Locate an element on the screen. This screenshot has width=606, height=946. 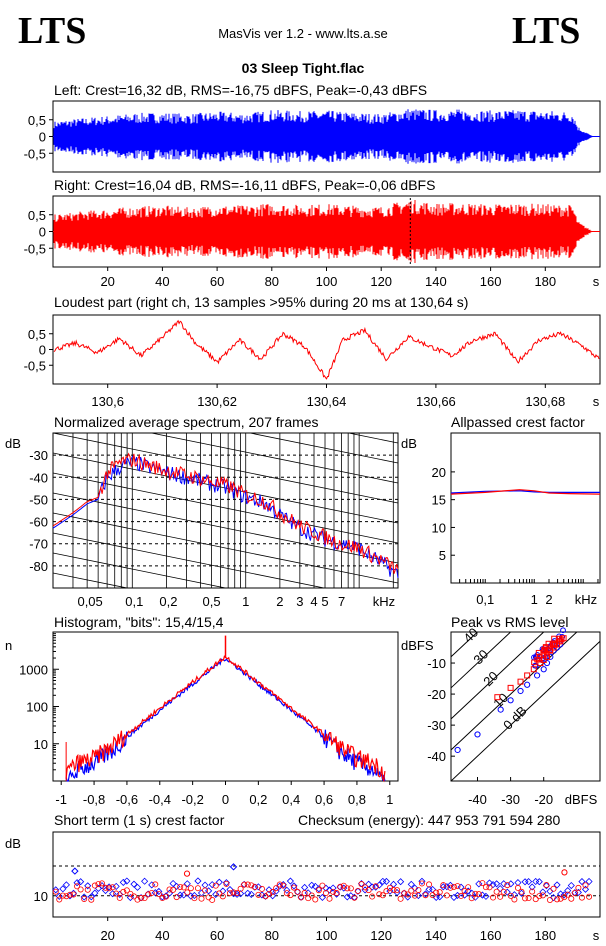
spectrum-ytick-label: -30 is located at coordinates (38, 455).